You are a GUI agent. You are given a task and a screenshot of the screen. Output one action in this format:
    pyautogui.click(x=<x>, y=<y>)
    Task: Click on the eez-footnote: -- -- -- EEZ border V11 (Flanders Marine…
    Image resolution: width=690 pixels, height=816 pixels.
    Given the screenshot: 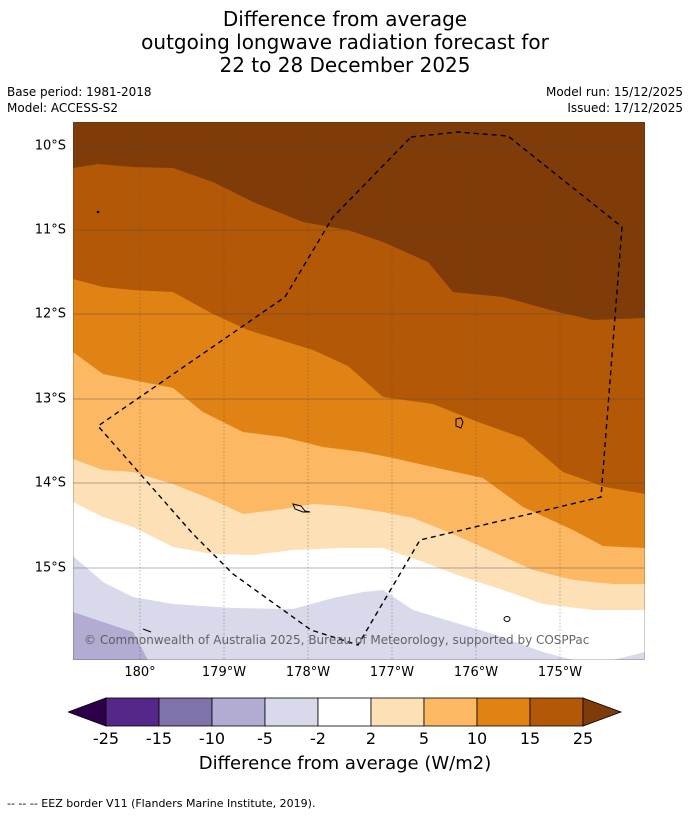 What is the action you would take?
    pyautogui.click(x=161, y=803)
    